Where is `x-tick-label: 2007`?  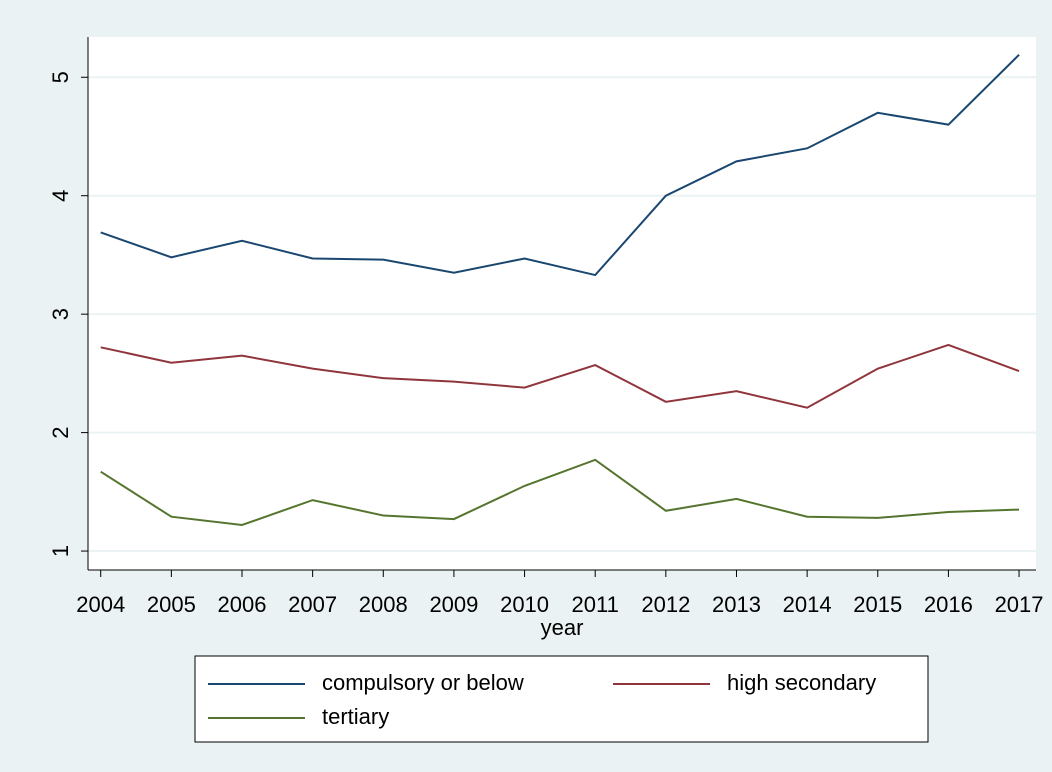 x-tick-label: 2007 is located at coordinates (312, 604).